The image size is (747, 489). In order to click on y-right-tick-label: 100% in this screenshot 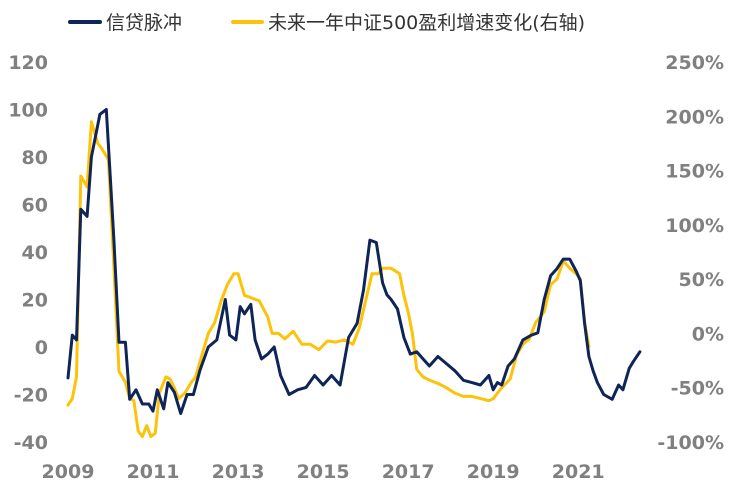, I will do `click(694, 226)`.